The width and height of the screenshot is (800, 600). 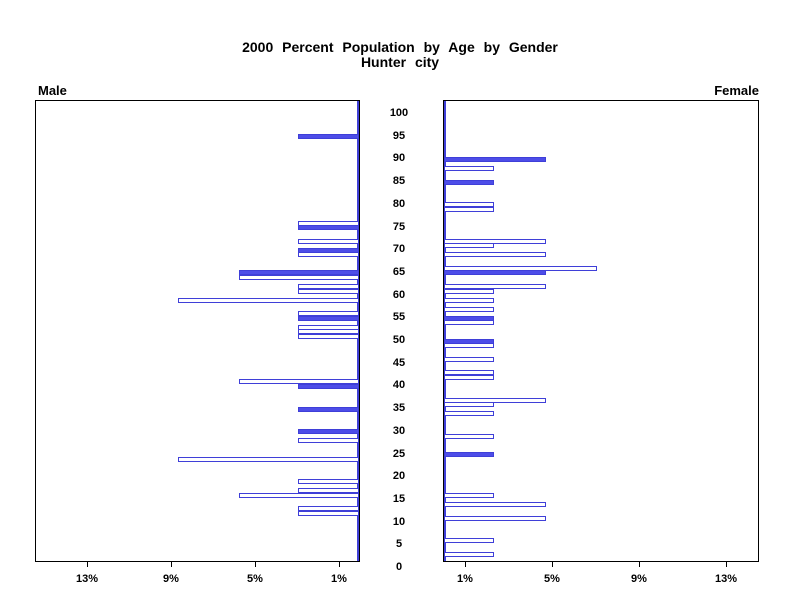 What do you see at coordinates (399, 522) in the screenshot?
I see `age-tick-label-10: 10` at bounding box center [399, 522].